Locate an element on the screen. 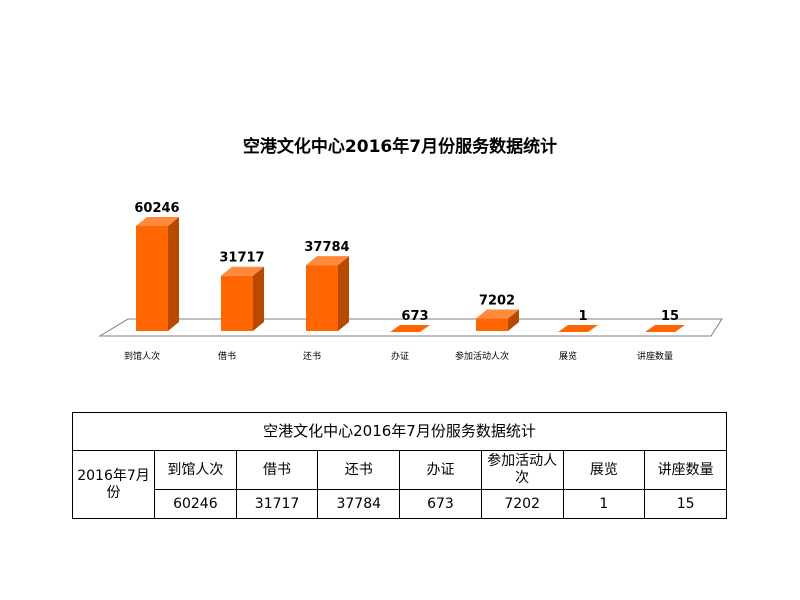 This screenshot has width=800, height=600. table-header-cell: 讲座数量 is located at coordinates (685, 470).